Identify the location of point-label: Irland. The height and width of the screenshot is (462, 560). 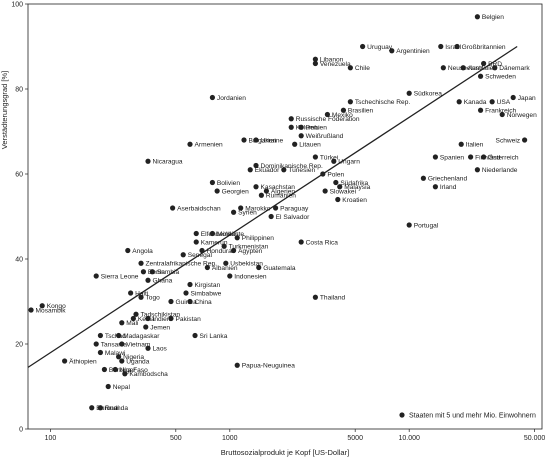
(448, 187).